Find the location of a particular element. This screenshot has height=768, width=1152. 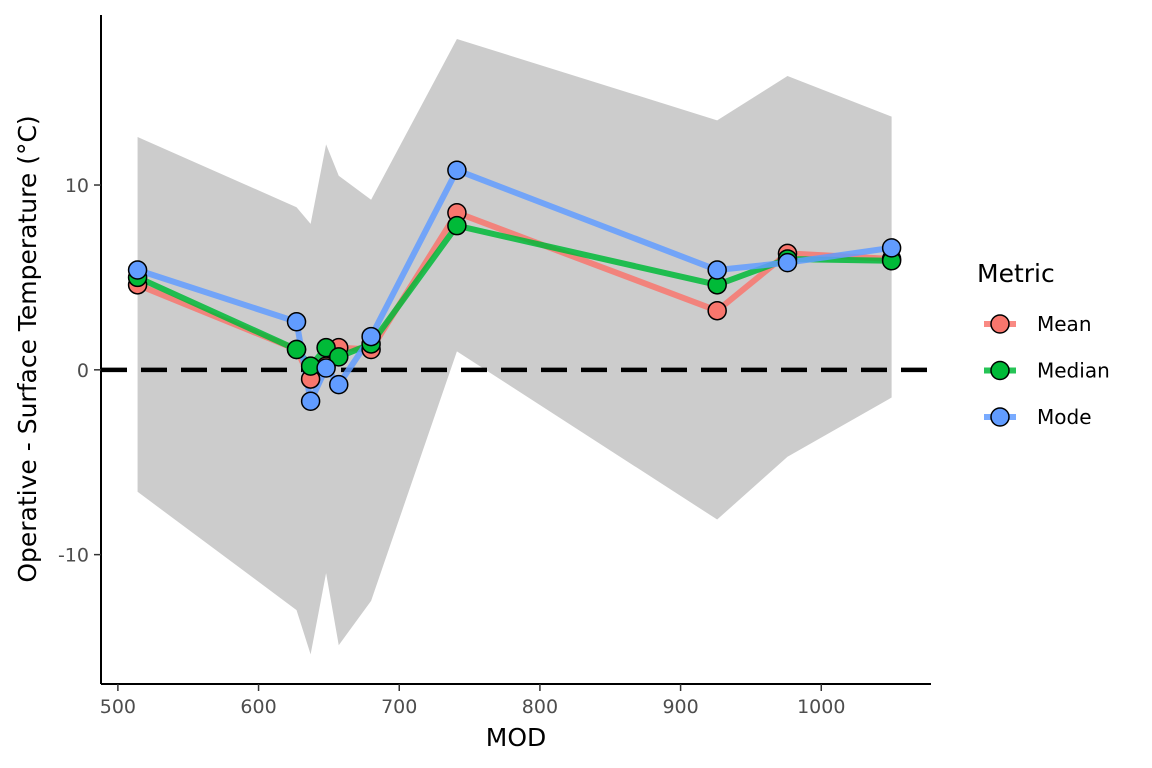

legend-label-median: Median is located at coordinates (1073, 371).